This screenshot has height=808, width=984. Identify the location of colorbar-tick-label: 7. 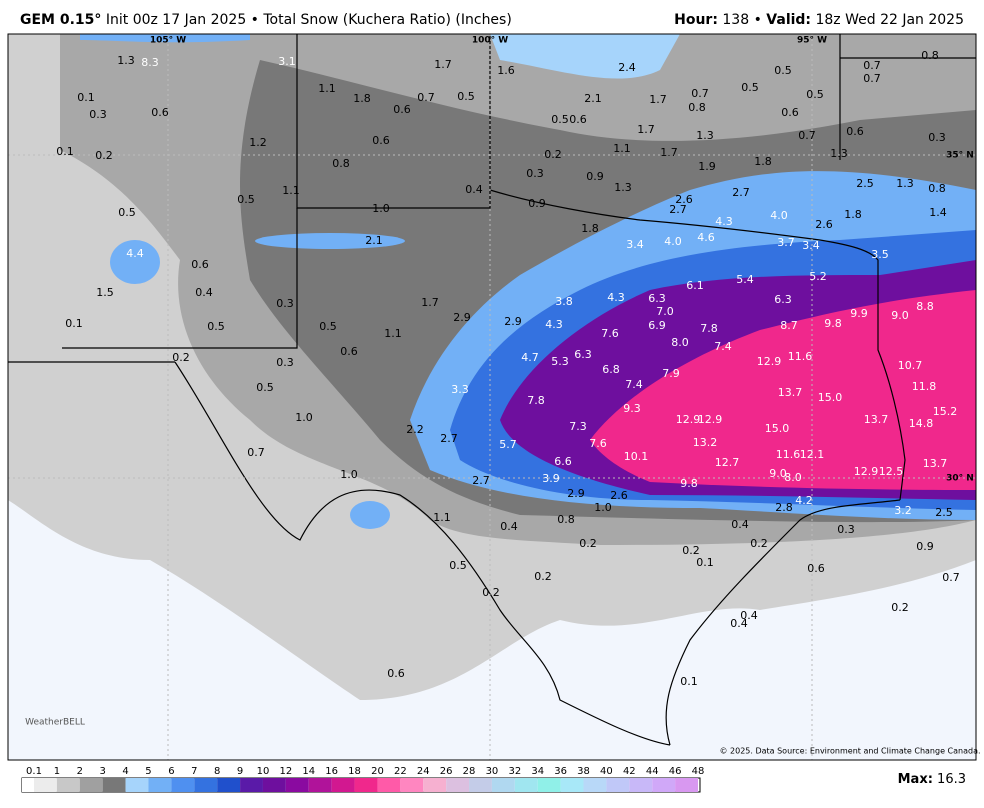
(194, 771).